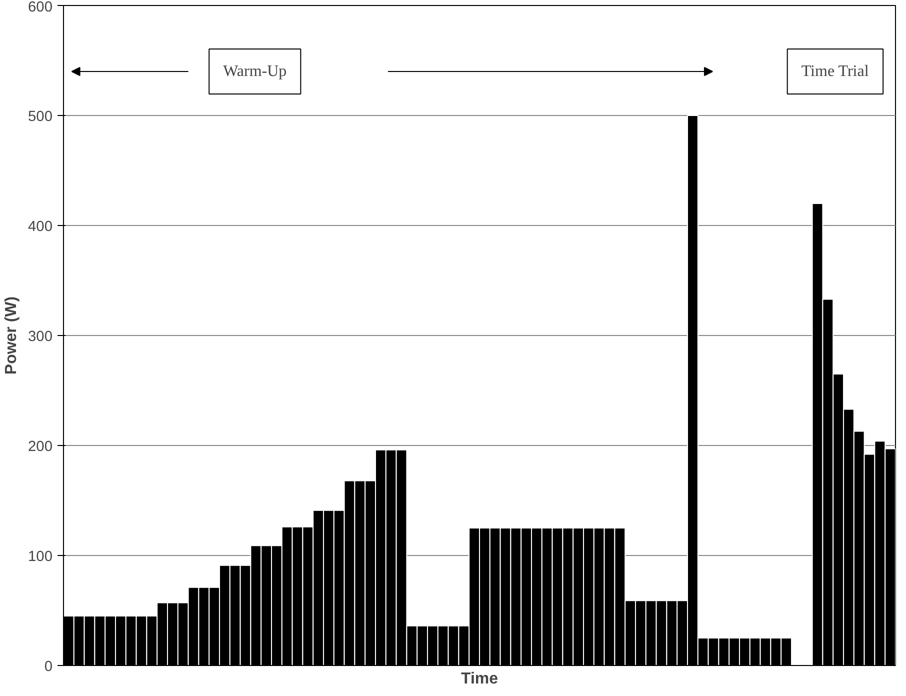  What do you see at coordinates (40, 557) in the screenshot?
I see `y-tick-label: 100` at bounding box center [40, 557].